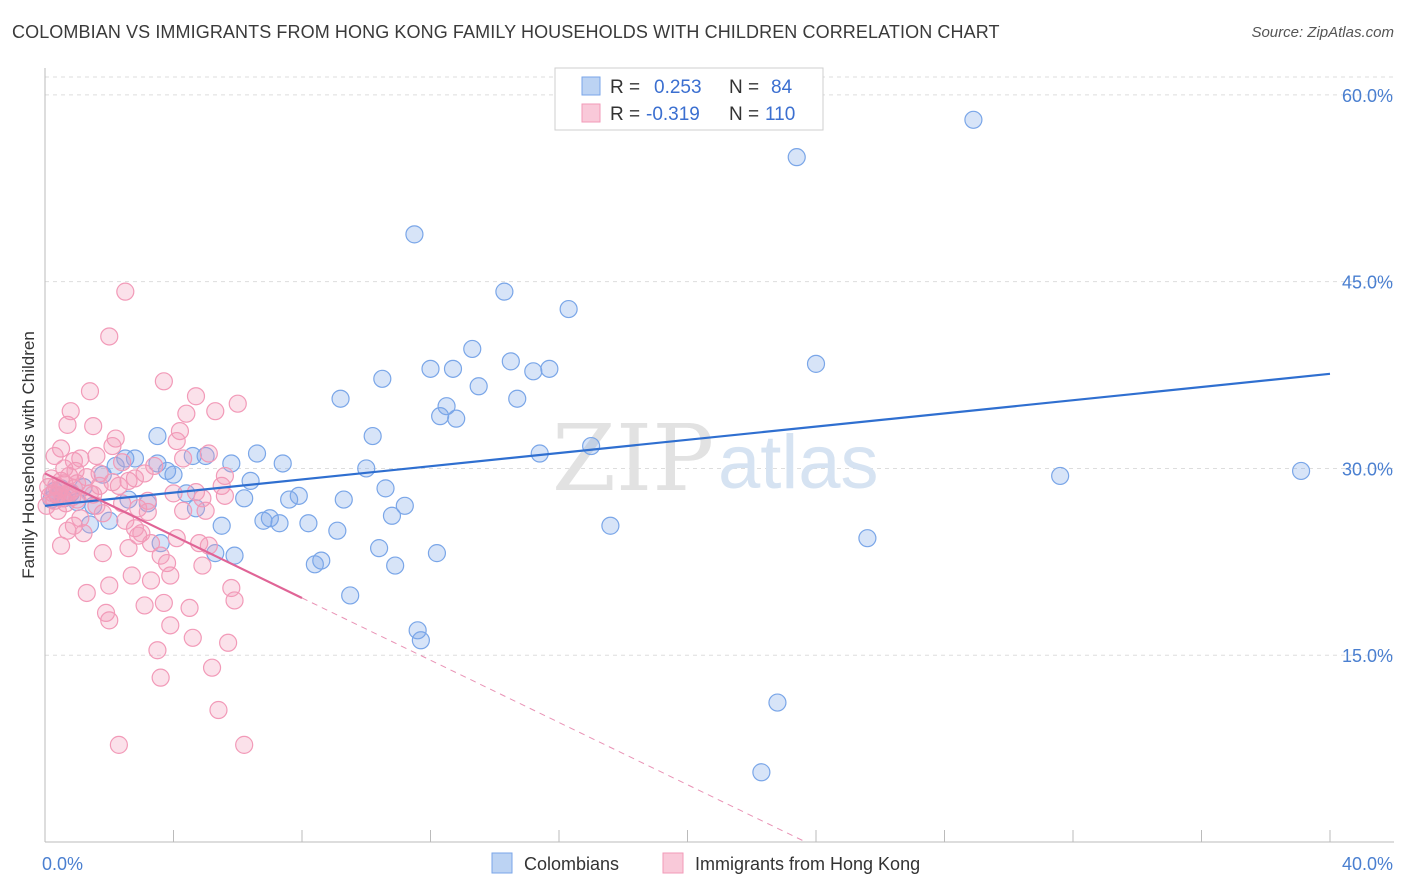 This screenshot has width=1406, height=892. Describe the element at coordinates (1367, 376) in the screenshot. I see `y-tick-labels: 15.0% 30.0% 45.0% 60.0%` at that location.